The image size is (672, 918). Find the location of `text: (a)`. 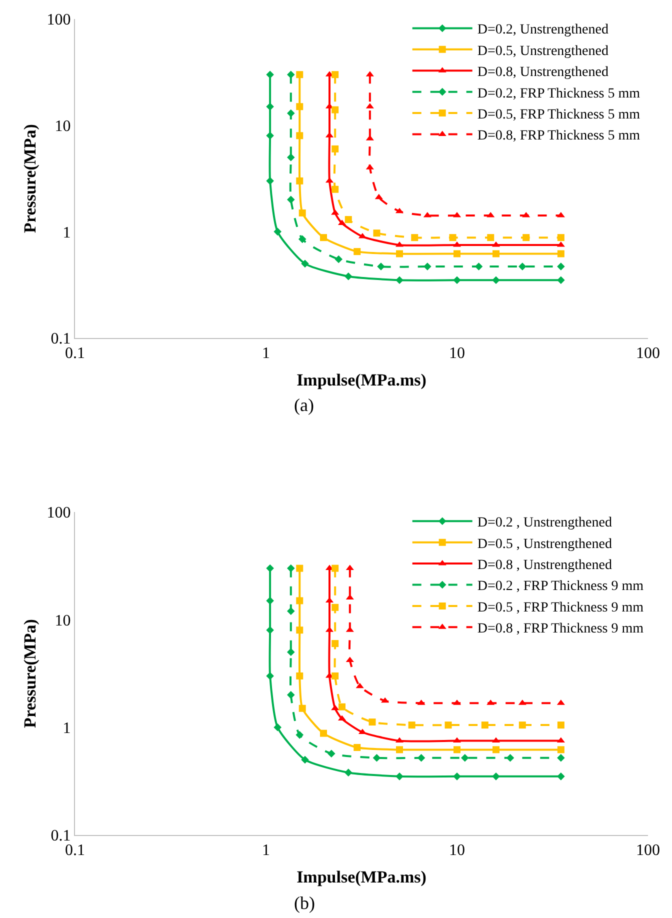

text: (a) is located at coordinates (304, 405).